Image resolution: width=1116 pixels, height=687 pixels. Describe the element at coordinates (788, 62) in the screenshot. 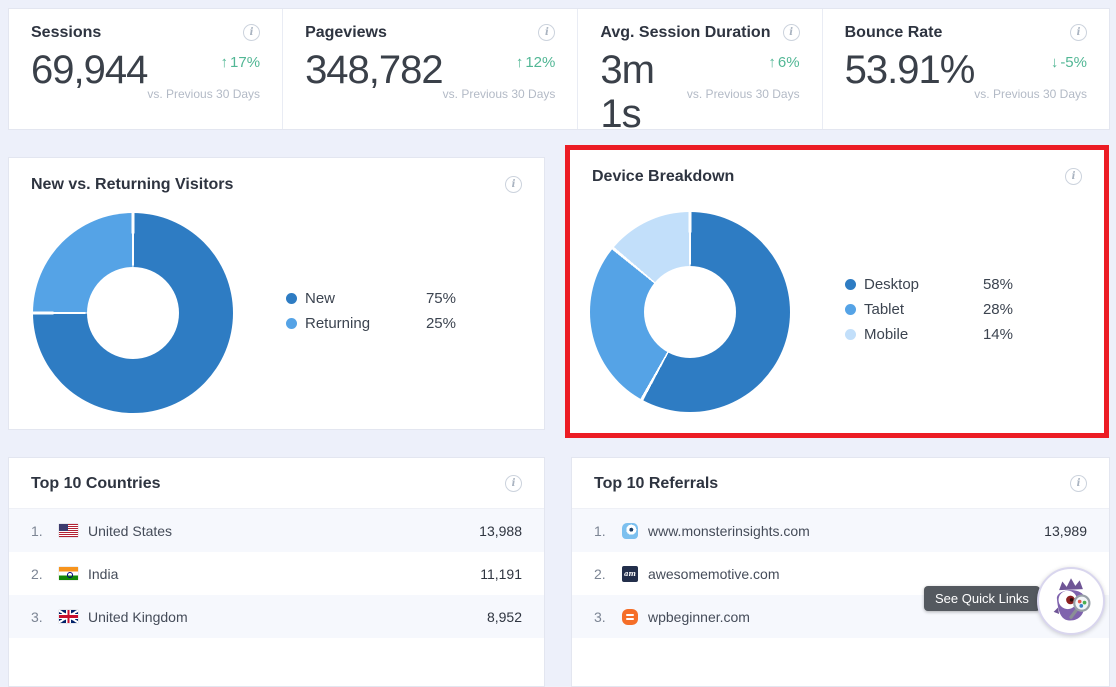

I see `trend-value: 6%` at that location.